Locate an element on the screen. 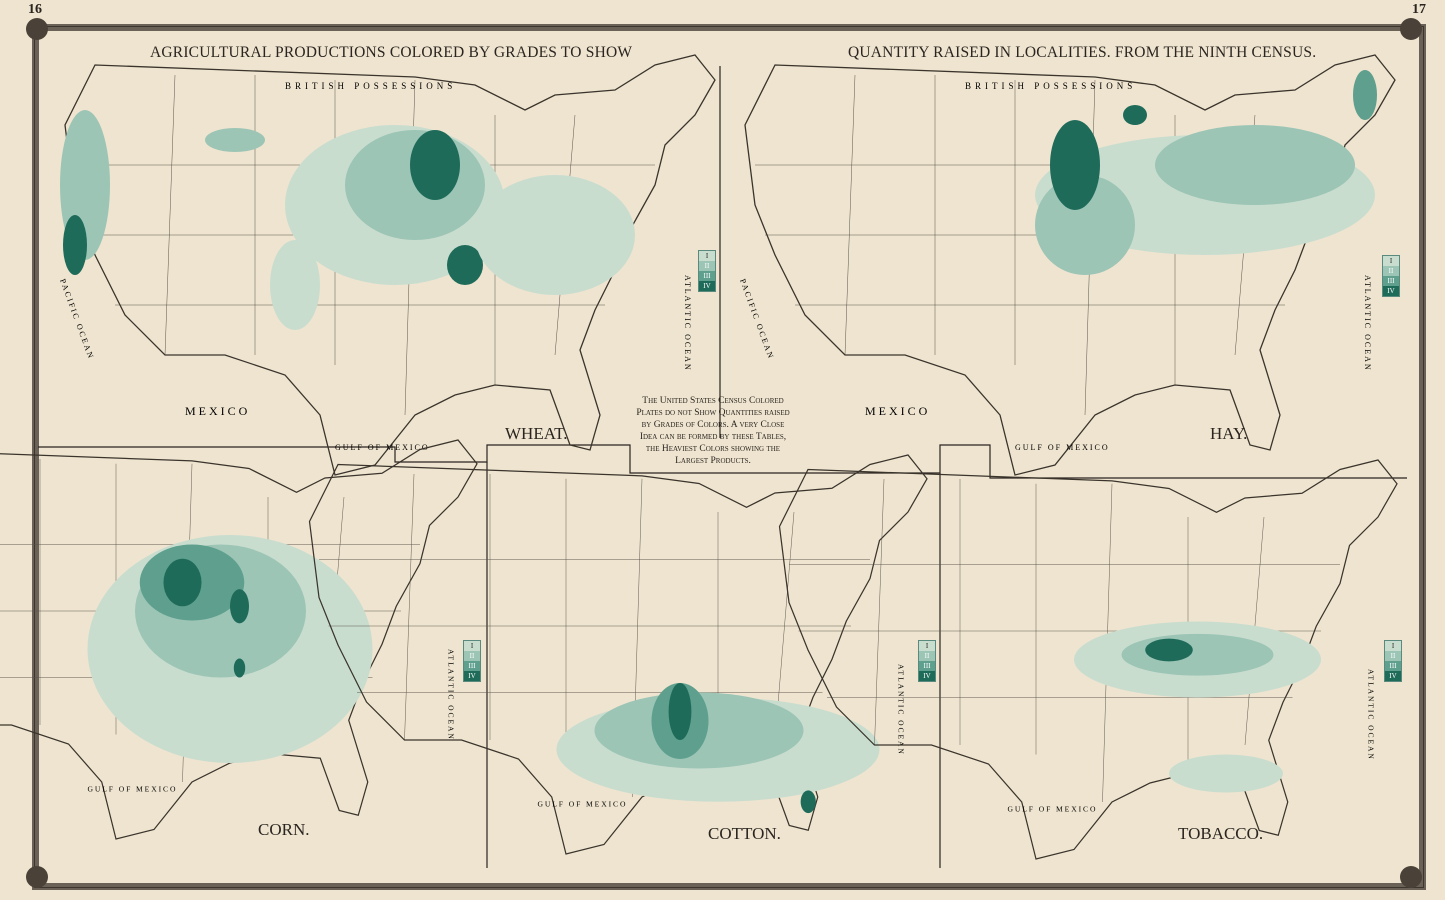 Image resolution: width=1445 pixels, height=900 pixels. map-corn: GULF OF MEXICO ATLANTIC OCEAN is located at coordinates (239, 639).